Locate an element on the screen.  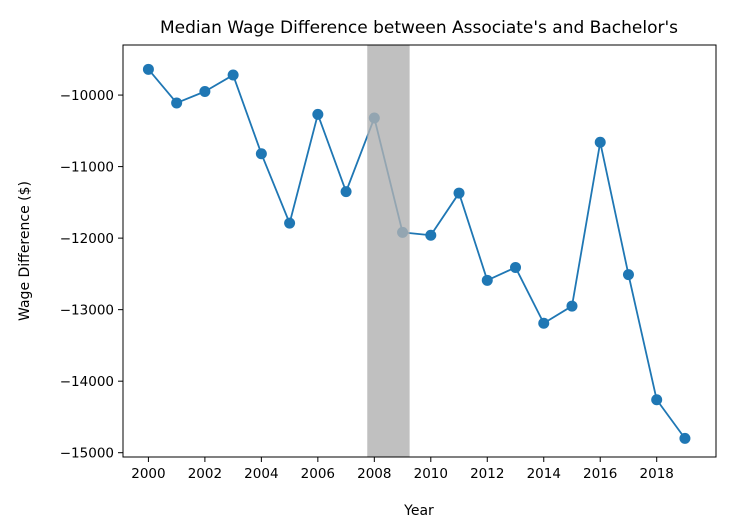
data-point-2016 is located at coordinates (600, 142).